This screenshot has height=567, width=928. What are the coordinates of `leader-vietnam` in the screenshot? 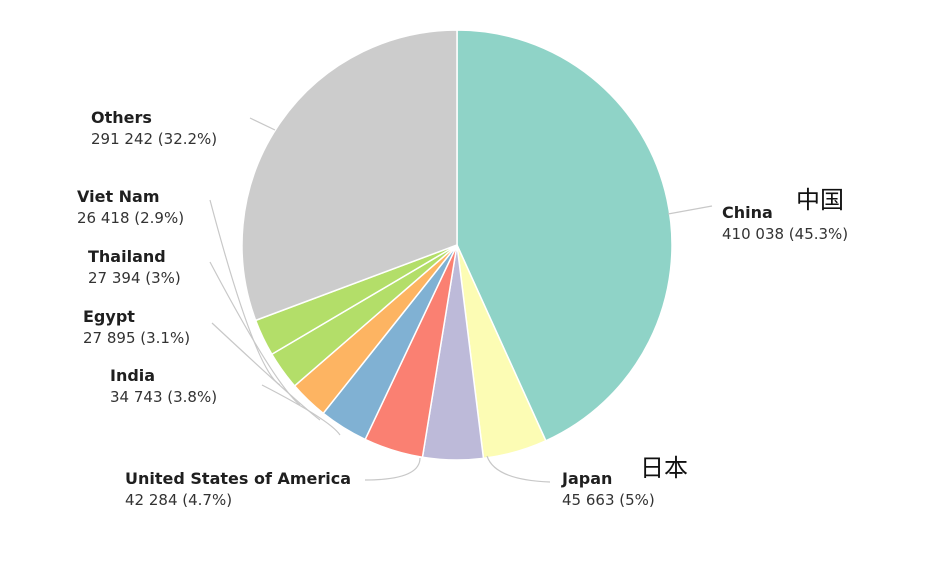 It's located at (245, 292).